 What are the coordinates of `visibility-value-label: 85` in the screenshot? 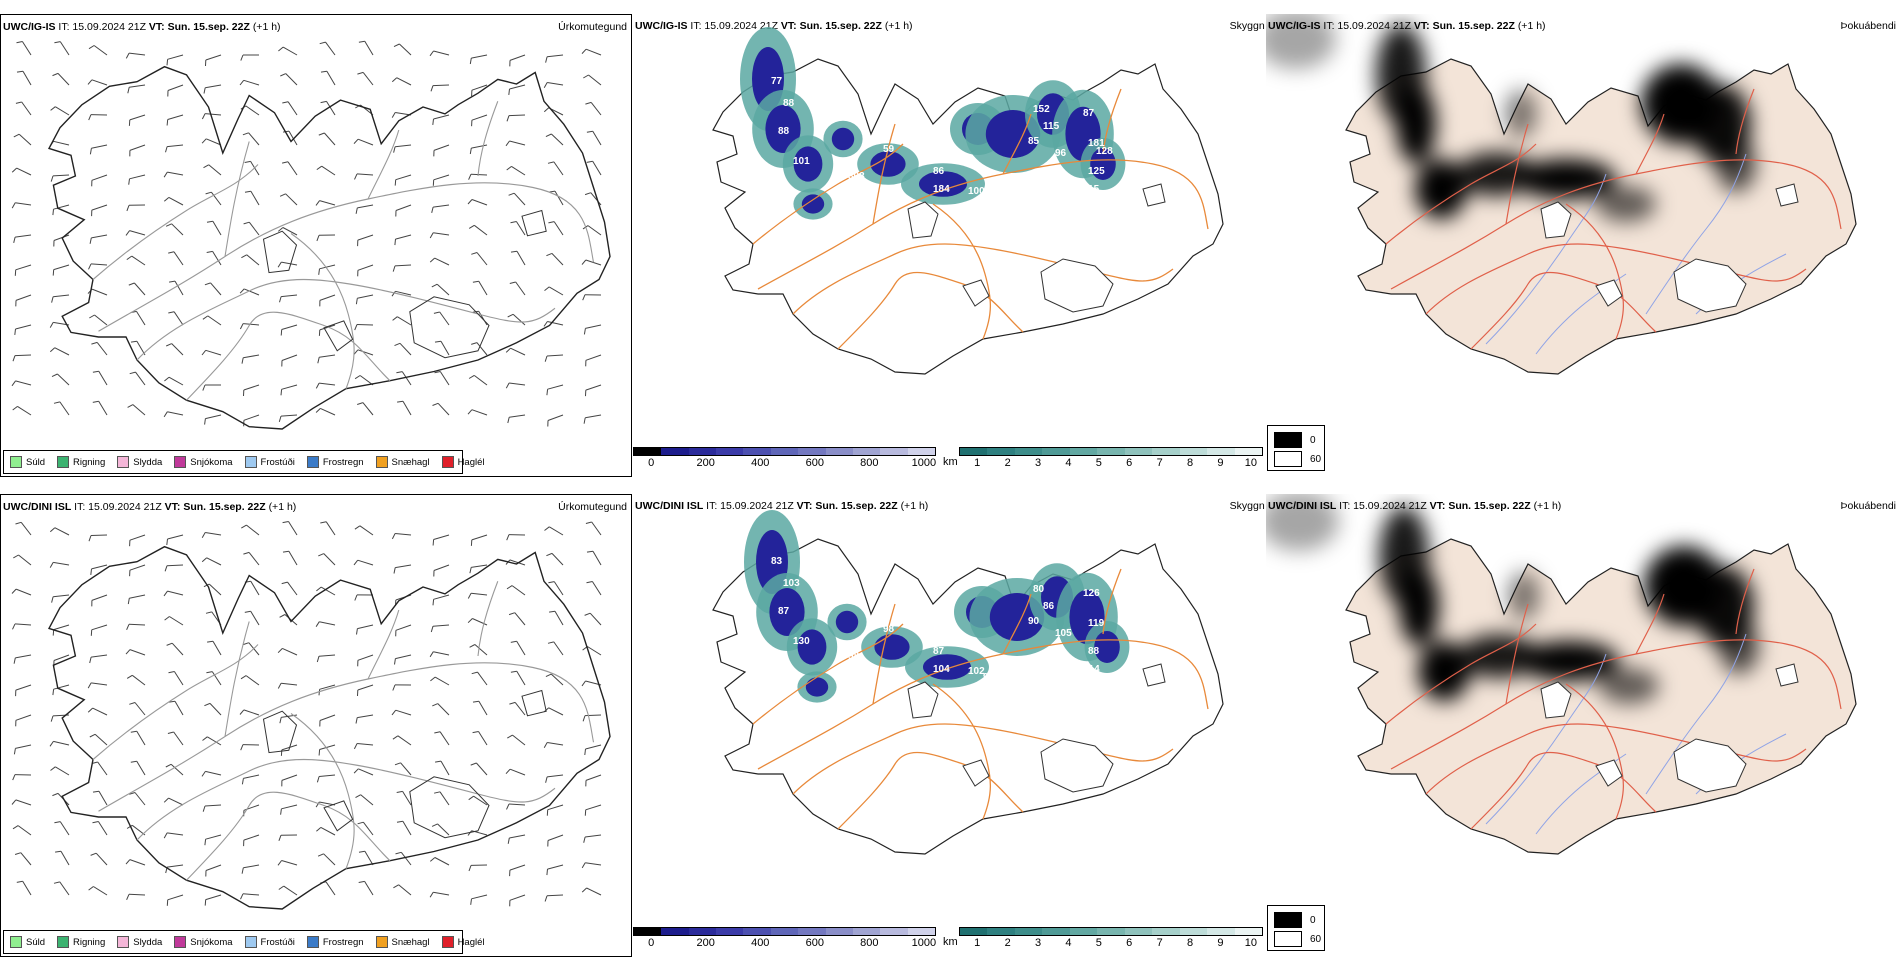 It's located at (1034, 141).